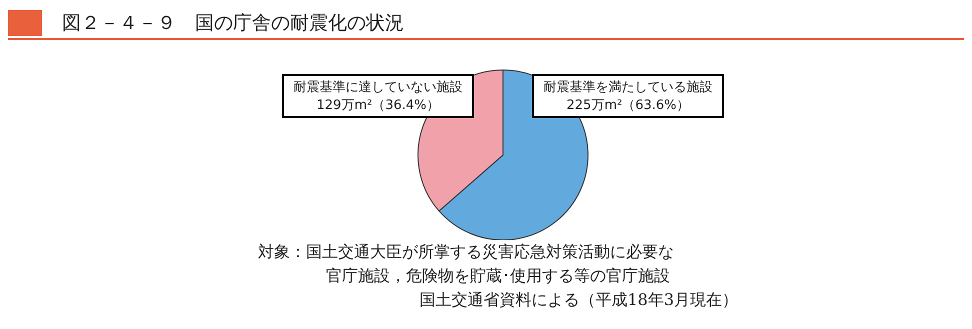  What do you see at coordinates (628, 87) in the screenshot?
I see `slice-label: 耐震基準を満たしている施設` at bounding box center [628, 87].